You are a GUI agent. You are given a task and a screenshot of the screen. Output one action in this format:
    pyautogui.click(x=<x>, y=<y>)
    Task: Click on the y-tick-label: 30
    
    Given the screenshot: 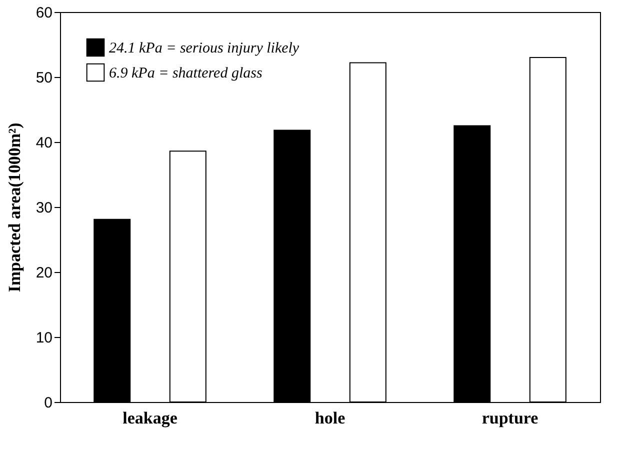 What is the action you would take?
    pyautogui.click(x=44, y=208)
    